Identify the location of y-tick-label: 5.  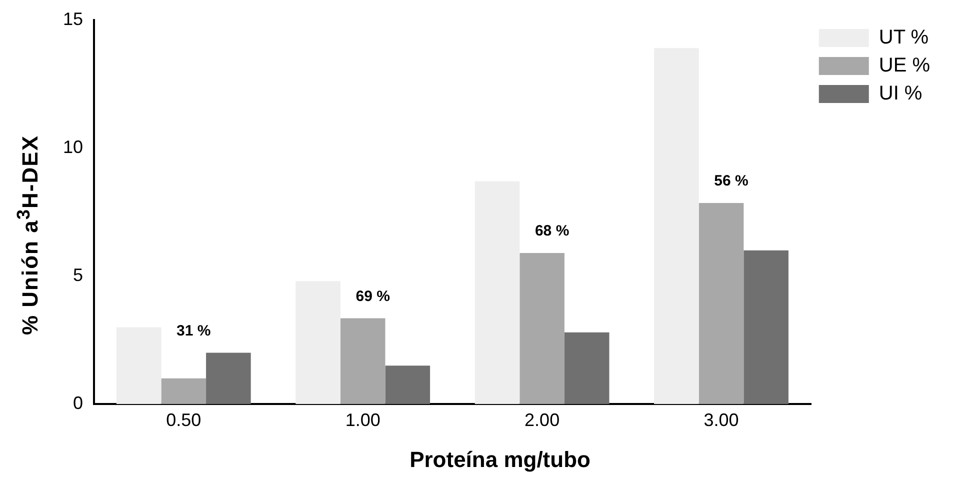
(78, 274).